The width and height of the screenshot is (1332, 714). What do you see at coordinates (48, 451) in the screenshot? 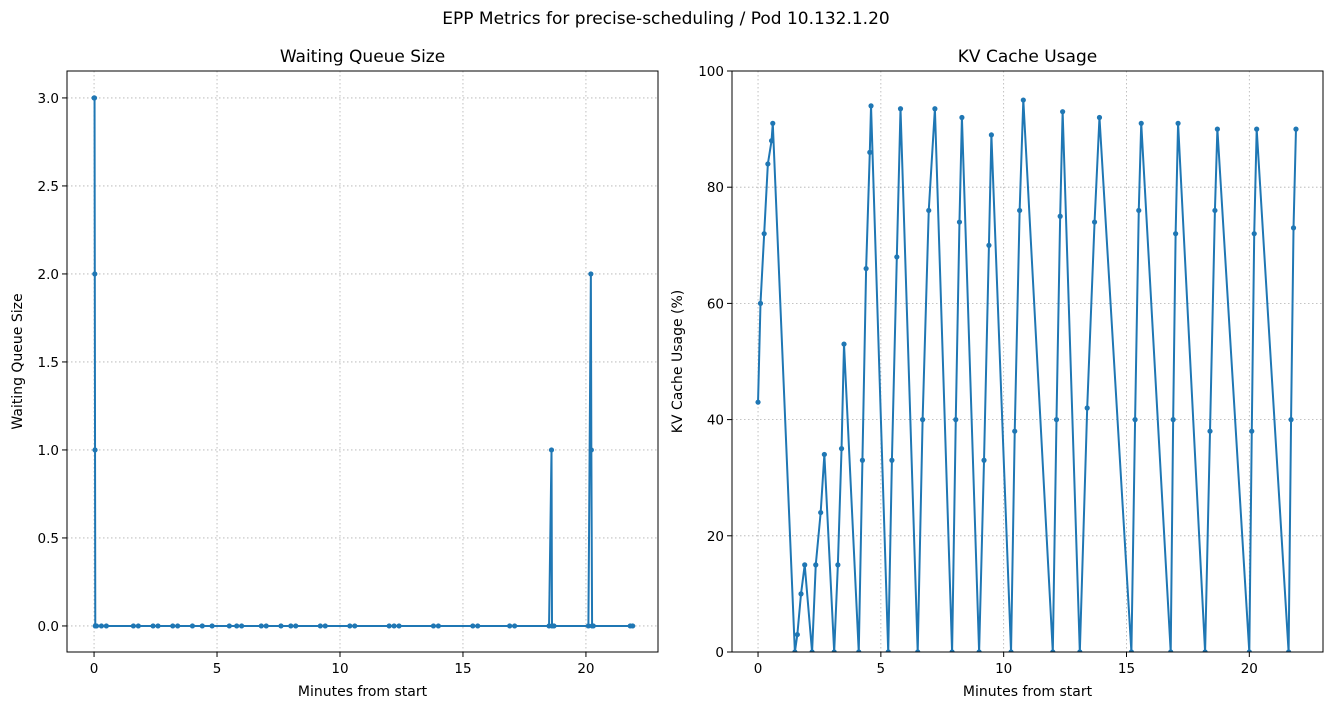
I see `y-tick-label: 1.0` at bounding box center [48, 451].